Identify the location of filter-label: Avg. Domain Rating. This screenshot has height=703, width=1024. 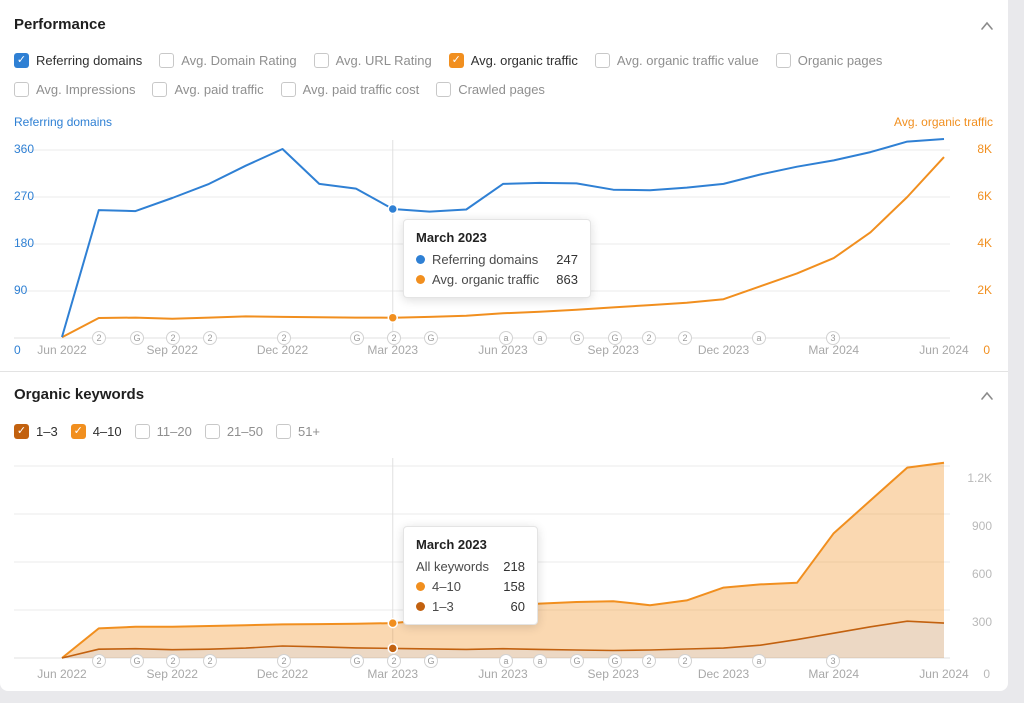
(239, 60).